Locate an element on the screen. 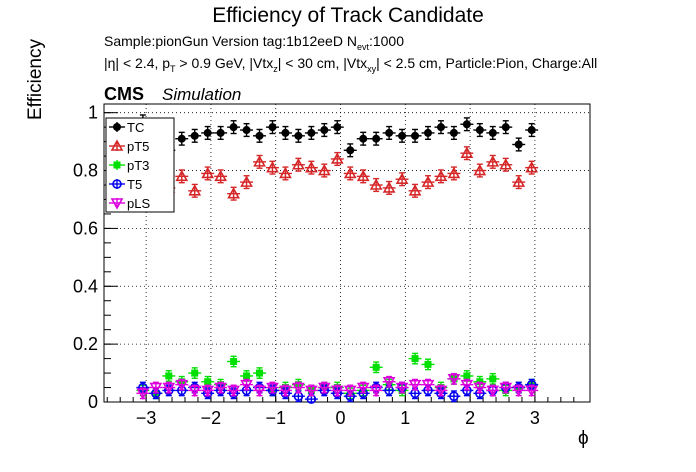 The height and width of the screenshot is (472, 696). legend-entry: pLS is located at coordinates (138, 203).